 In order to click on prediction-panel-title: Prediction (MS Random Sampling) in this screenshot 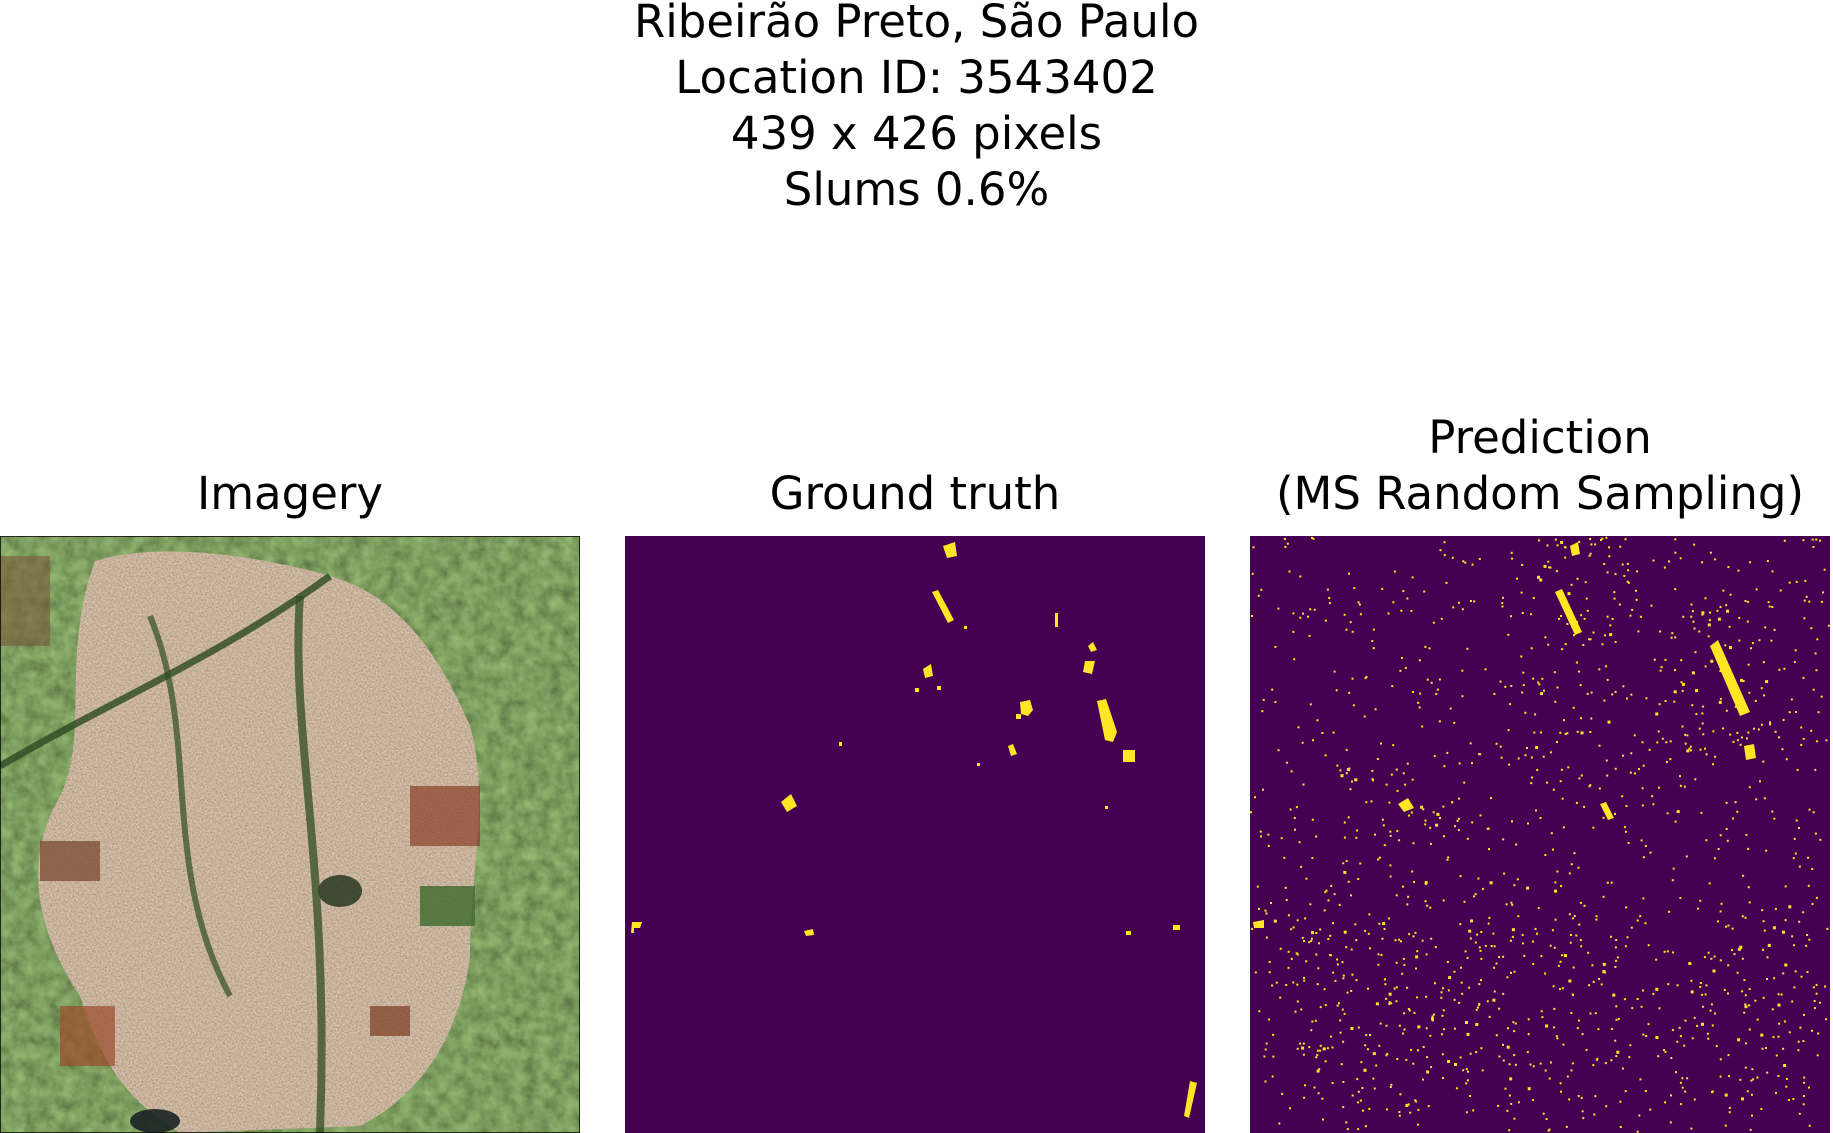, I will do `click(1540, 466)`.